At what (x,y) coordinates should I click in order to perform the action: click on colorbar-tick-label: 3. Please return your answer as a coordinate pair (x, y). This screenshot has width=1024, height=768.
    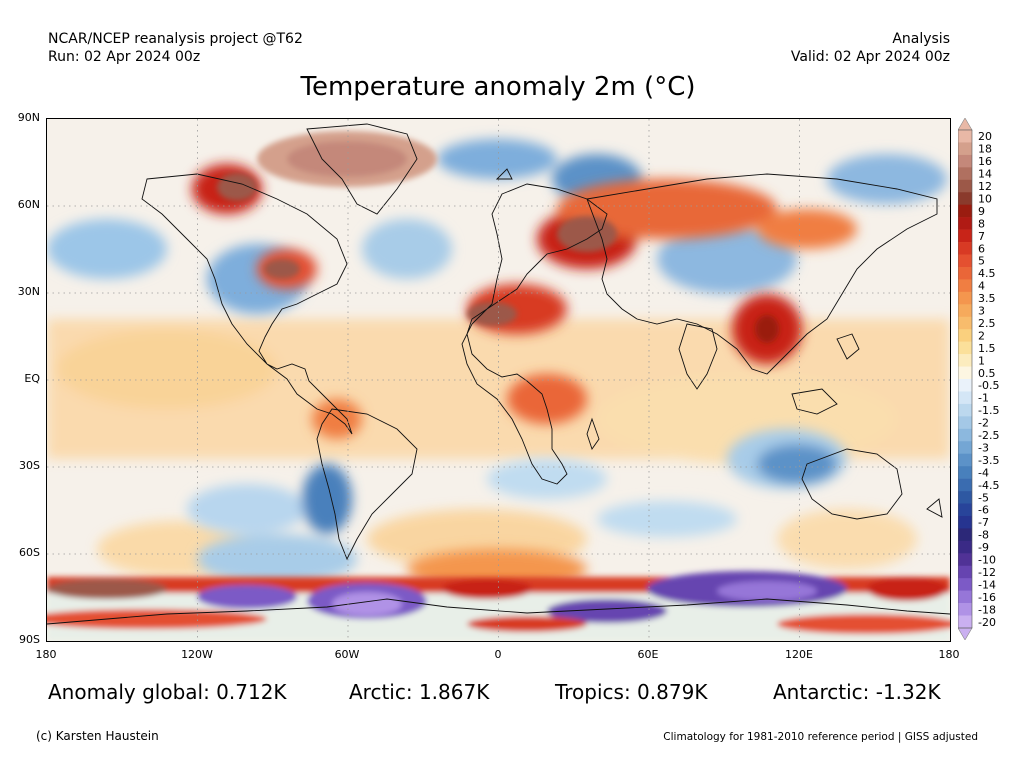
    Looking at the image, I should click on (981, 311).